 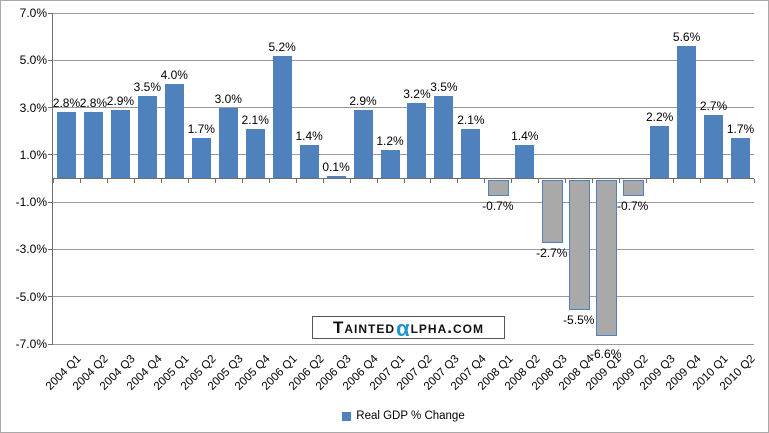 I want to click on bar-2007-q1, so click(x=390, y=164).